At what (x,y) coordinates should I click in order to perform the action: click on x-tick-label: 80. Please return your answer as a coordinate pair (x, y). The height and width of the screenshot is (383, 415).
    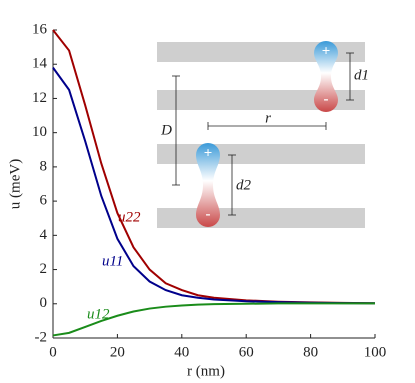
    Looking at the image, I should click on (310, 352).